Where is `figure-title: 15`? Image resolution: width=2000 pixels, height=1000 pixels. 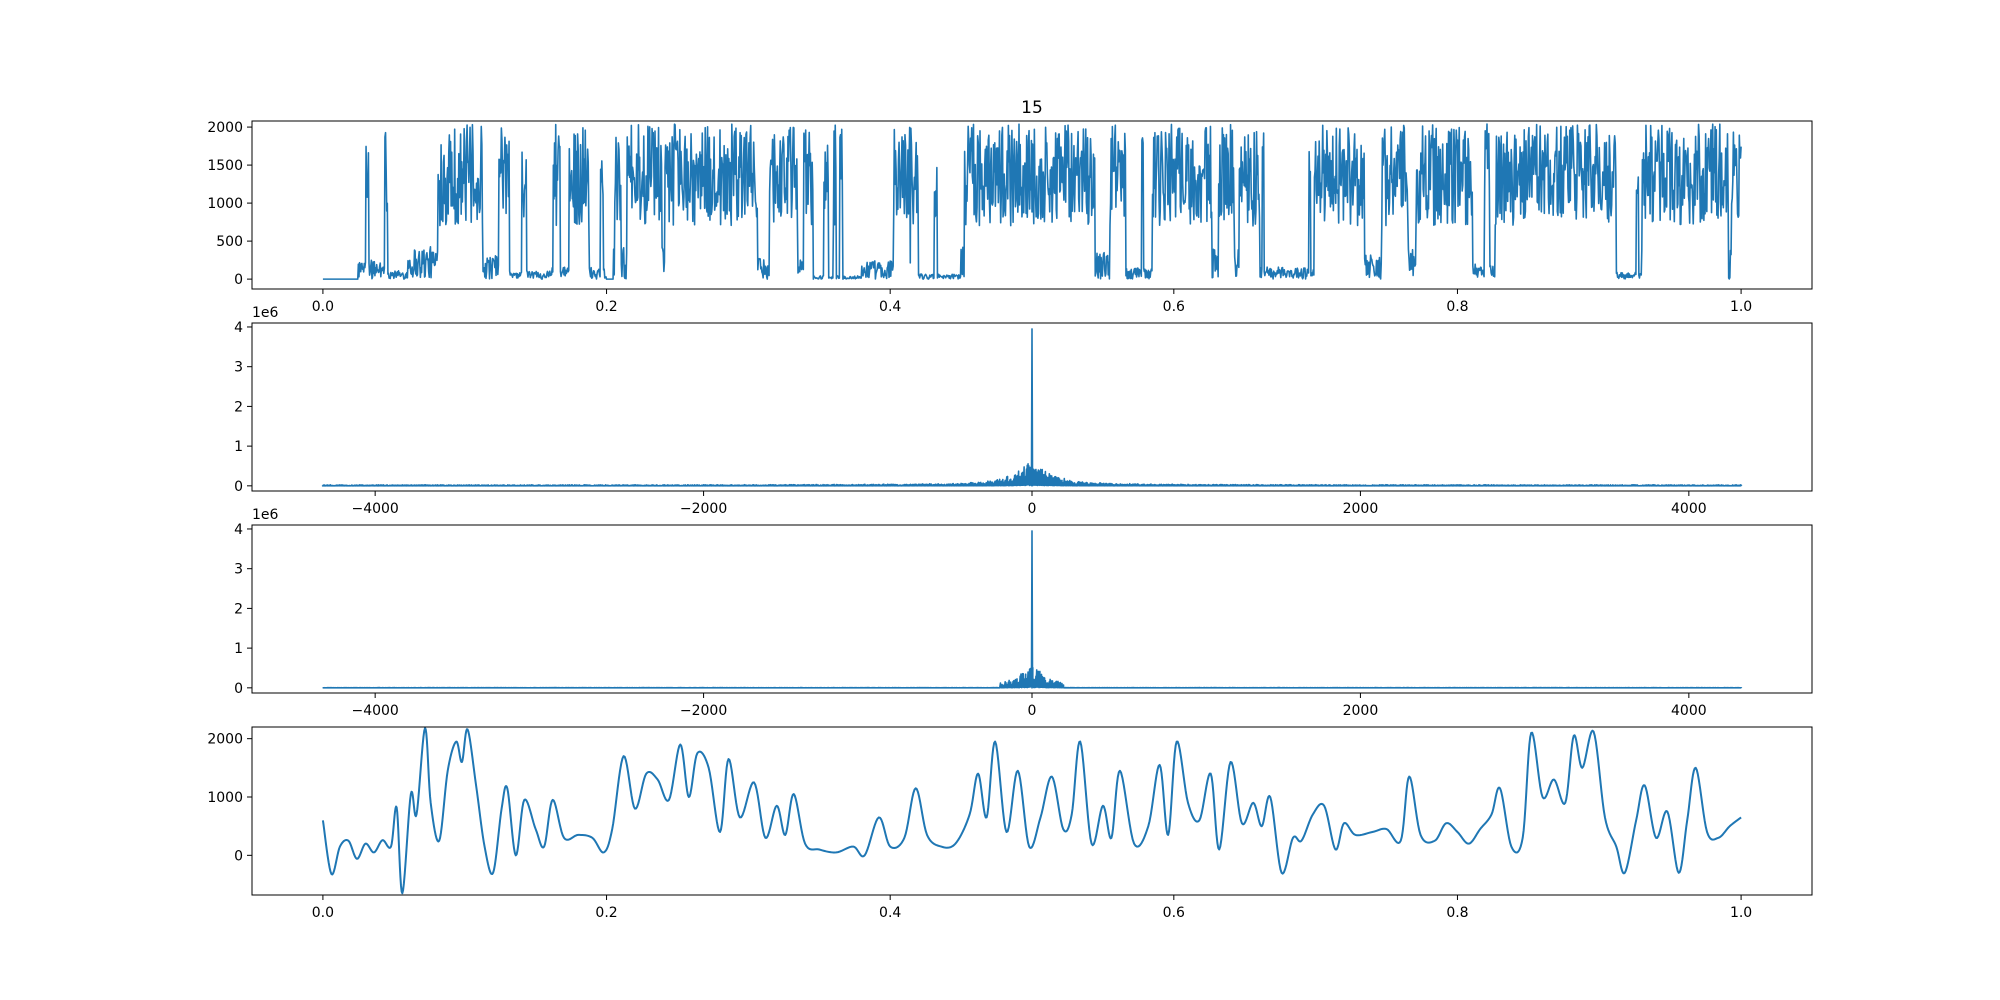
figure-title: 15 is located at coordinates (1032, 108).